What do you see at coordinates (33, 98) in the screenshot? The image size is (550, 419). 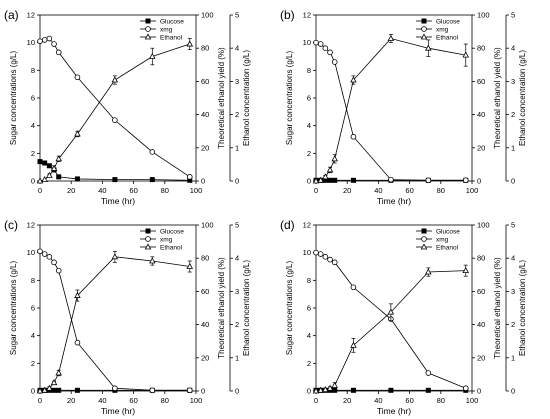 I see `y-tick-label: 6` at bounding box center [33, 98].